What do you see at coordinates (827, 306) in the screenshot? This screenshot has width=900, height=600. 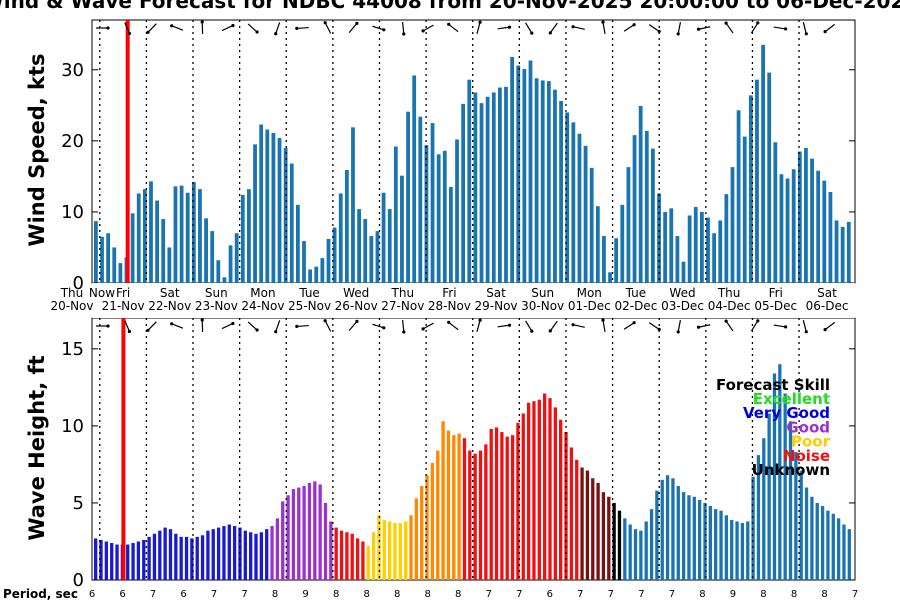 I see `day-label-date: 06-Dec` at bounding box center [827, 306].